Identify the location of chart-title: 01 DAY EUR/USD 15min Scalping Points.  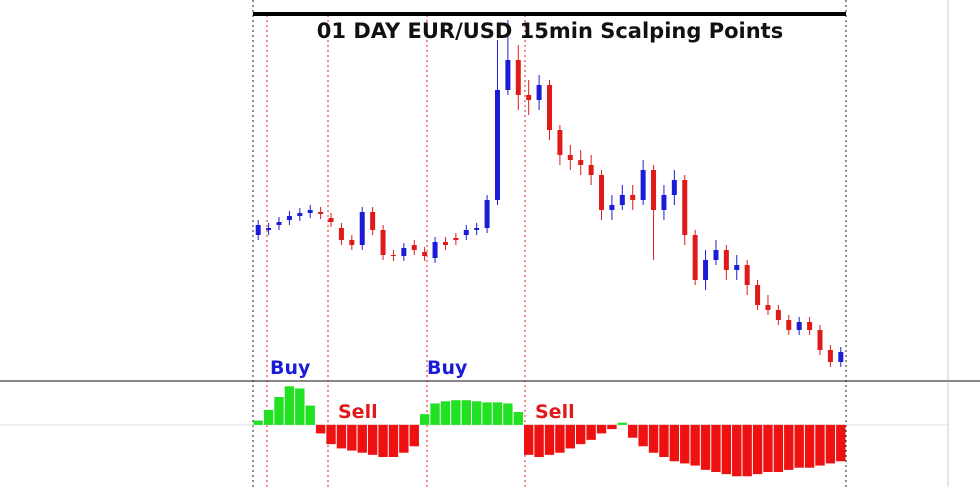
(550, 31).